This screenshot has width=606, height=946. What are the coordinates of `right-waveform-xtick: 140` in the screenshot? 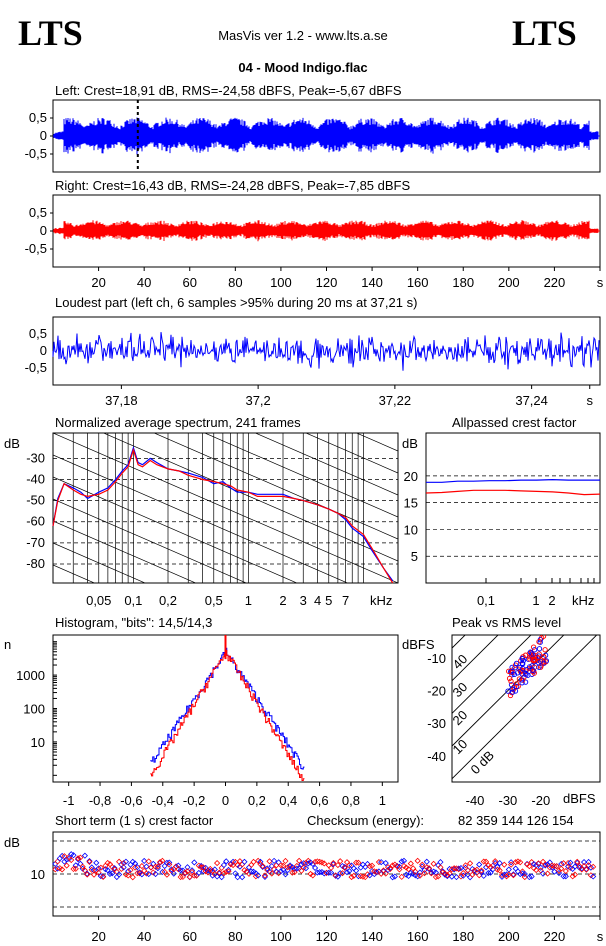 It's located at (372, 282).